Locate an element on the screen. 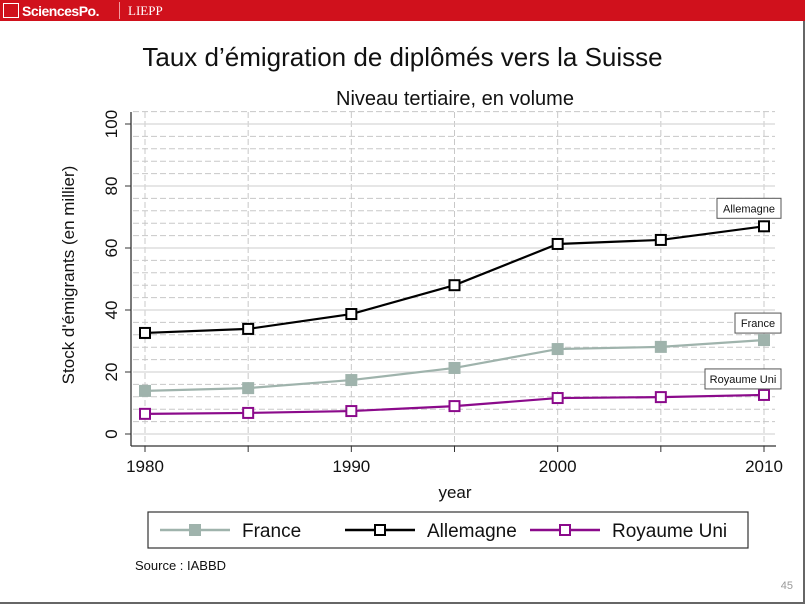 This screenshot has height=604, width=805. y-tick-label: 20 is located at coordinates (111, 372).